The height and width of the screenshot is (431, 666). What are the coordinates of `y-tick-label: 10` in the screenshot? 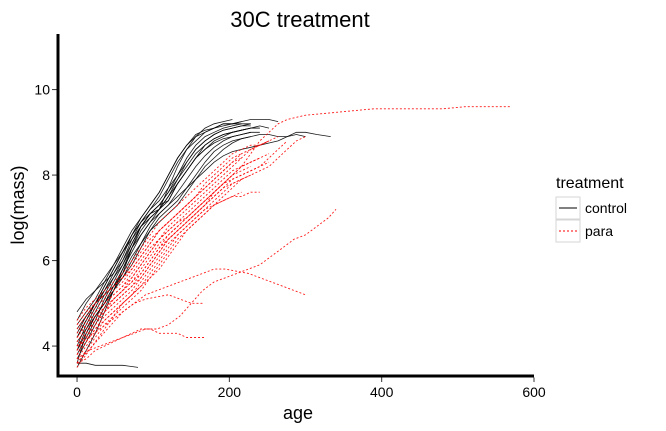 It's located at (42, 90).